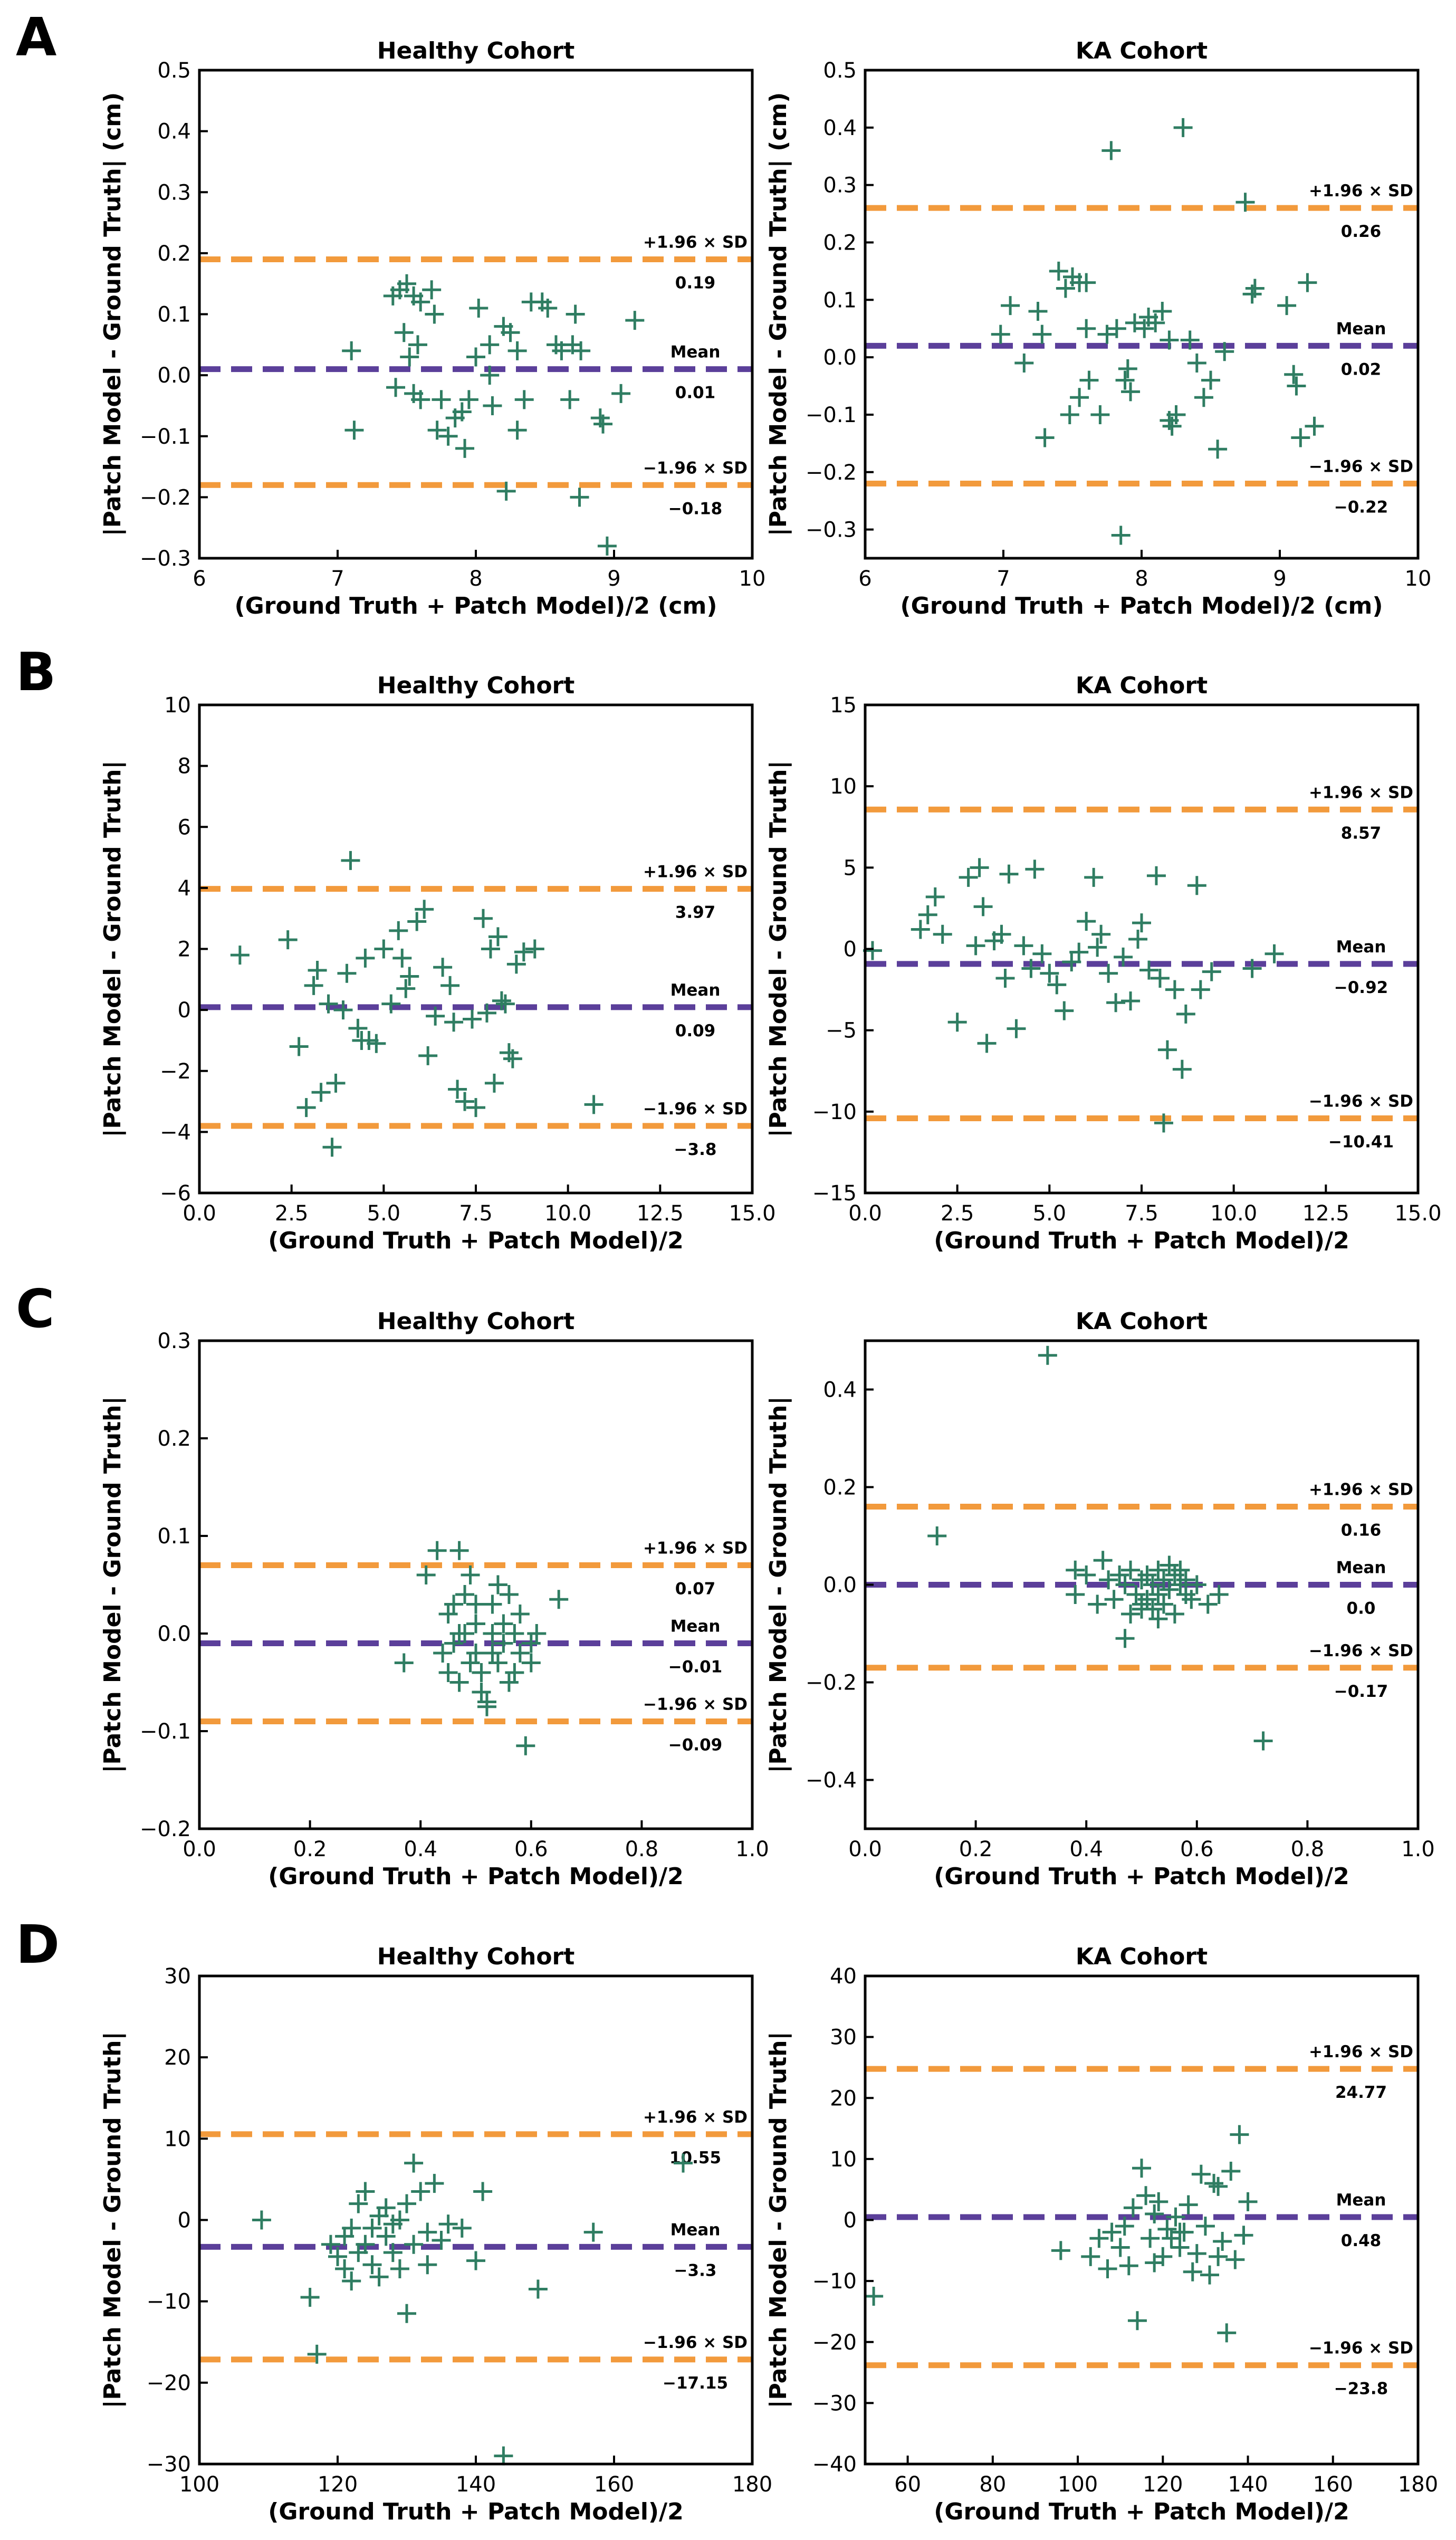 Image resolution: width=1456 pixels, height=2540 pixels. I want to click on x-axis-label: (Ground Truth + Patch Model)/2, so click(1141, 2511).